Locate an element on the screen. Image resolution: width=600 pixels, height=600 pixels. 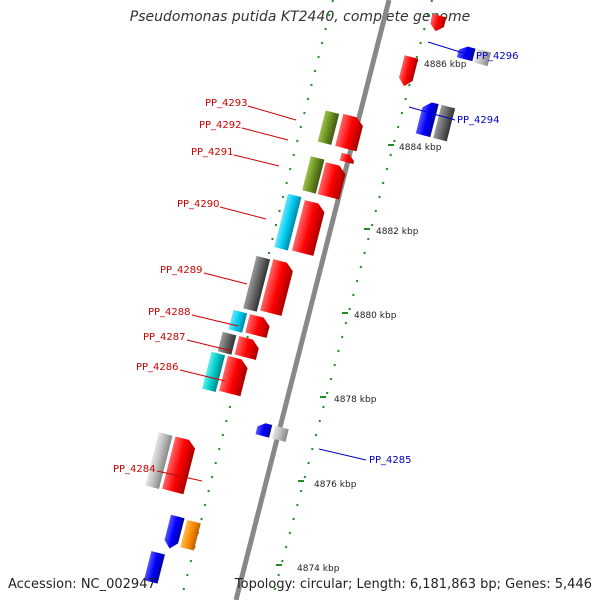
gene-label: PP_4290 is located at coordinates (198, 204).